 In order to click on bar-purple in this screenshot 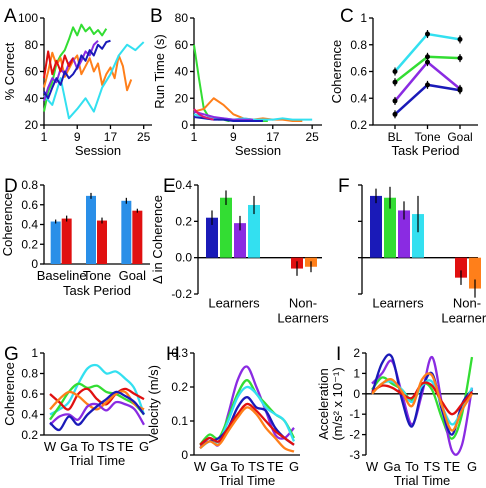, I will do `click(240, 240)`.